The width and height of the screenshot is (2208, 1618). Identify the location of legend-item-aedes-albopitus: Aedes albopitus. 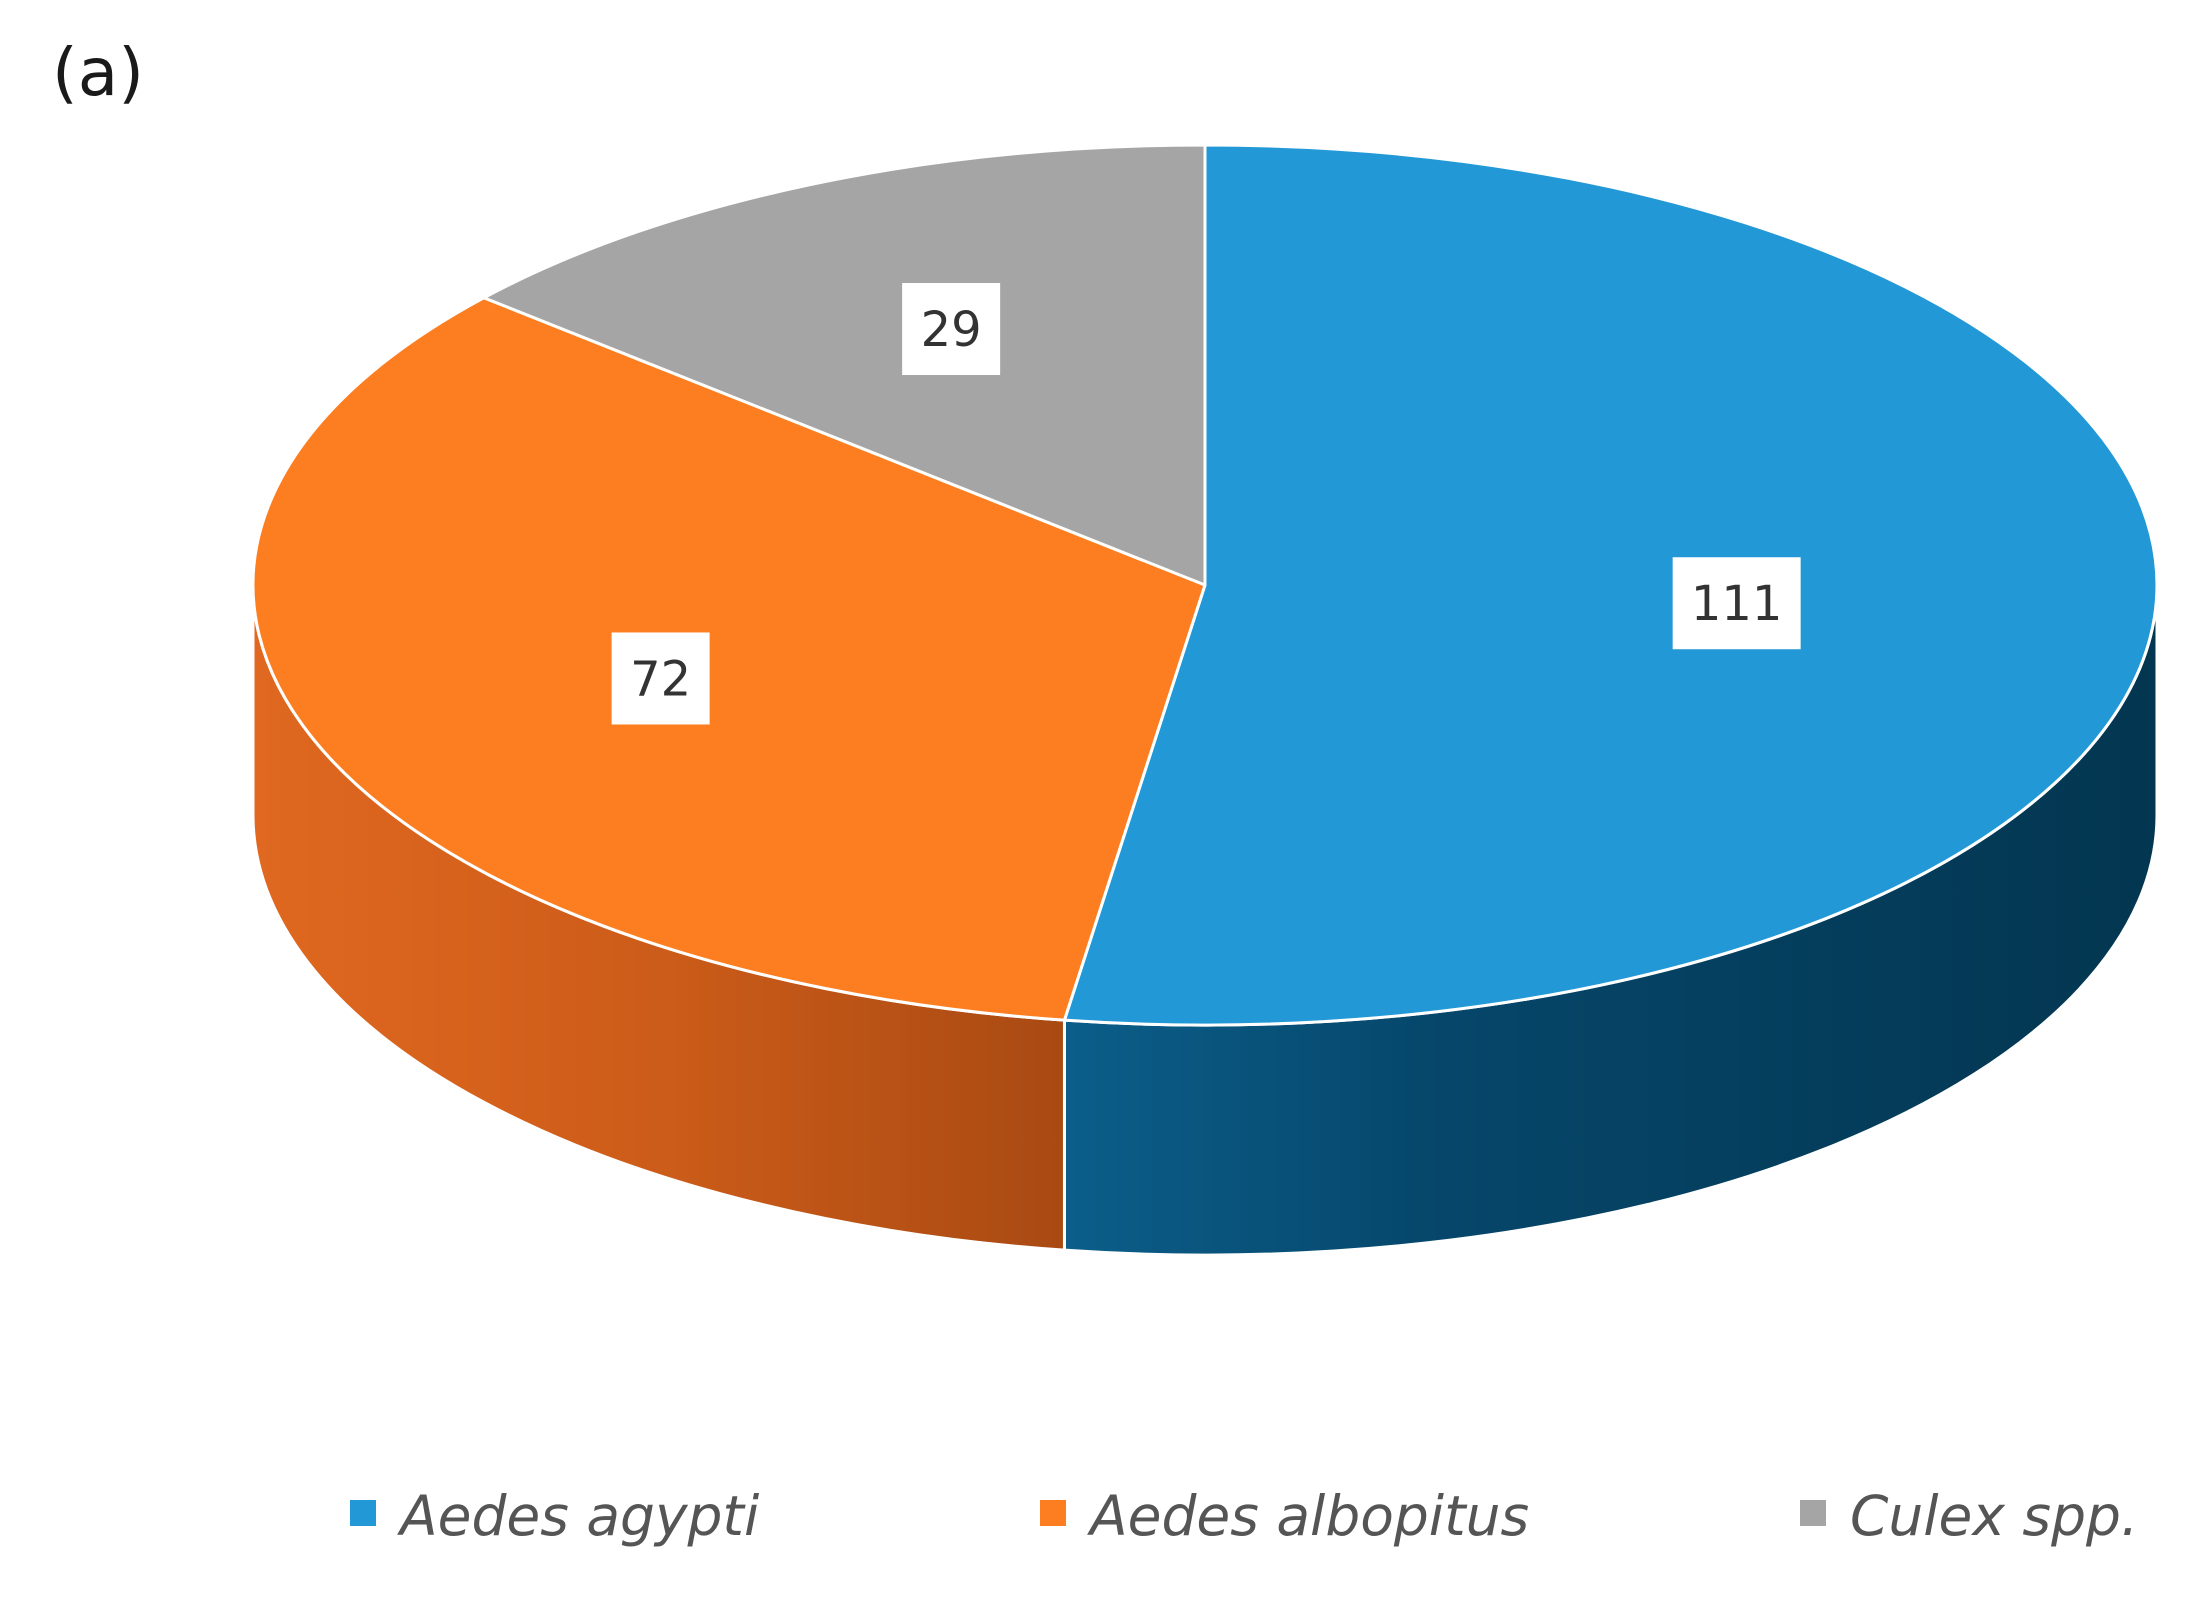
(1284, 1516).